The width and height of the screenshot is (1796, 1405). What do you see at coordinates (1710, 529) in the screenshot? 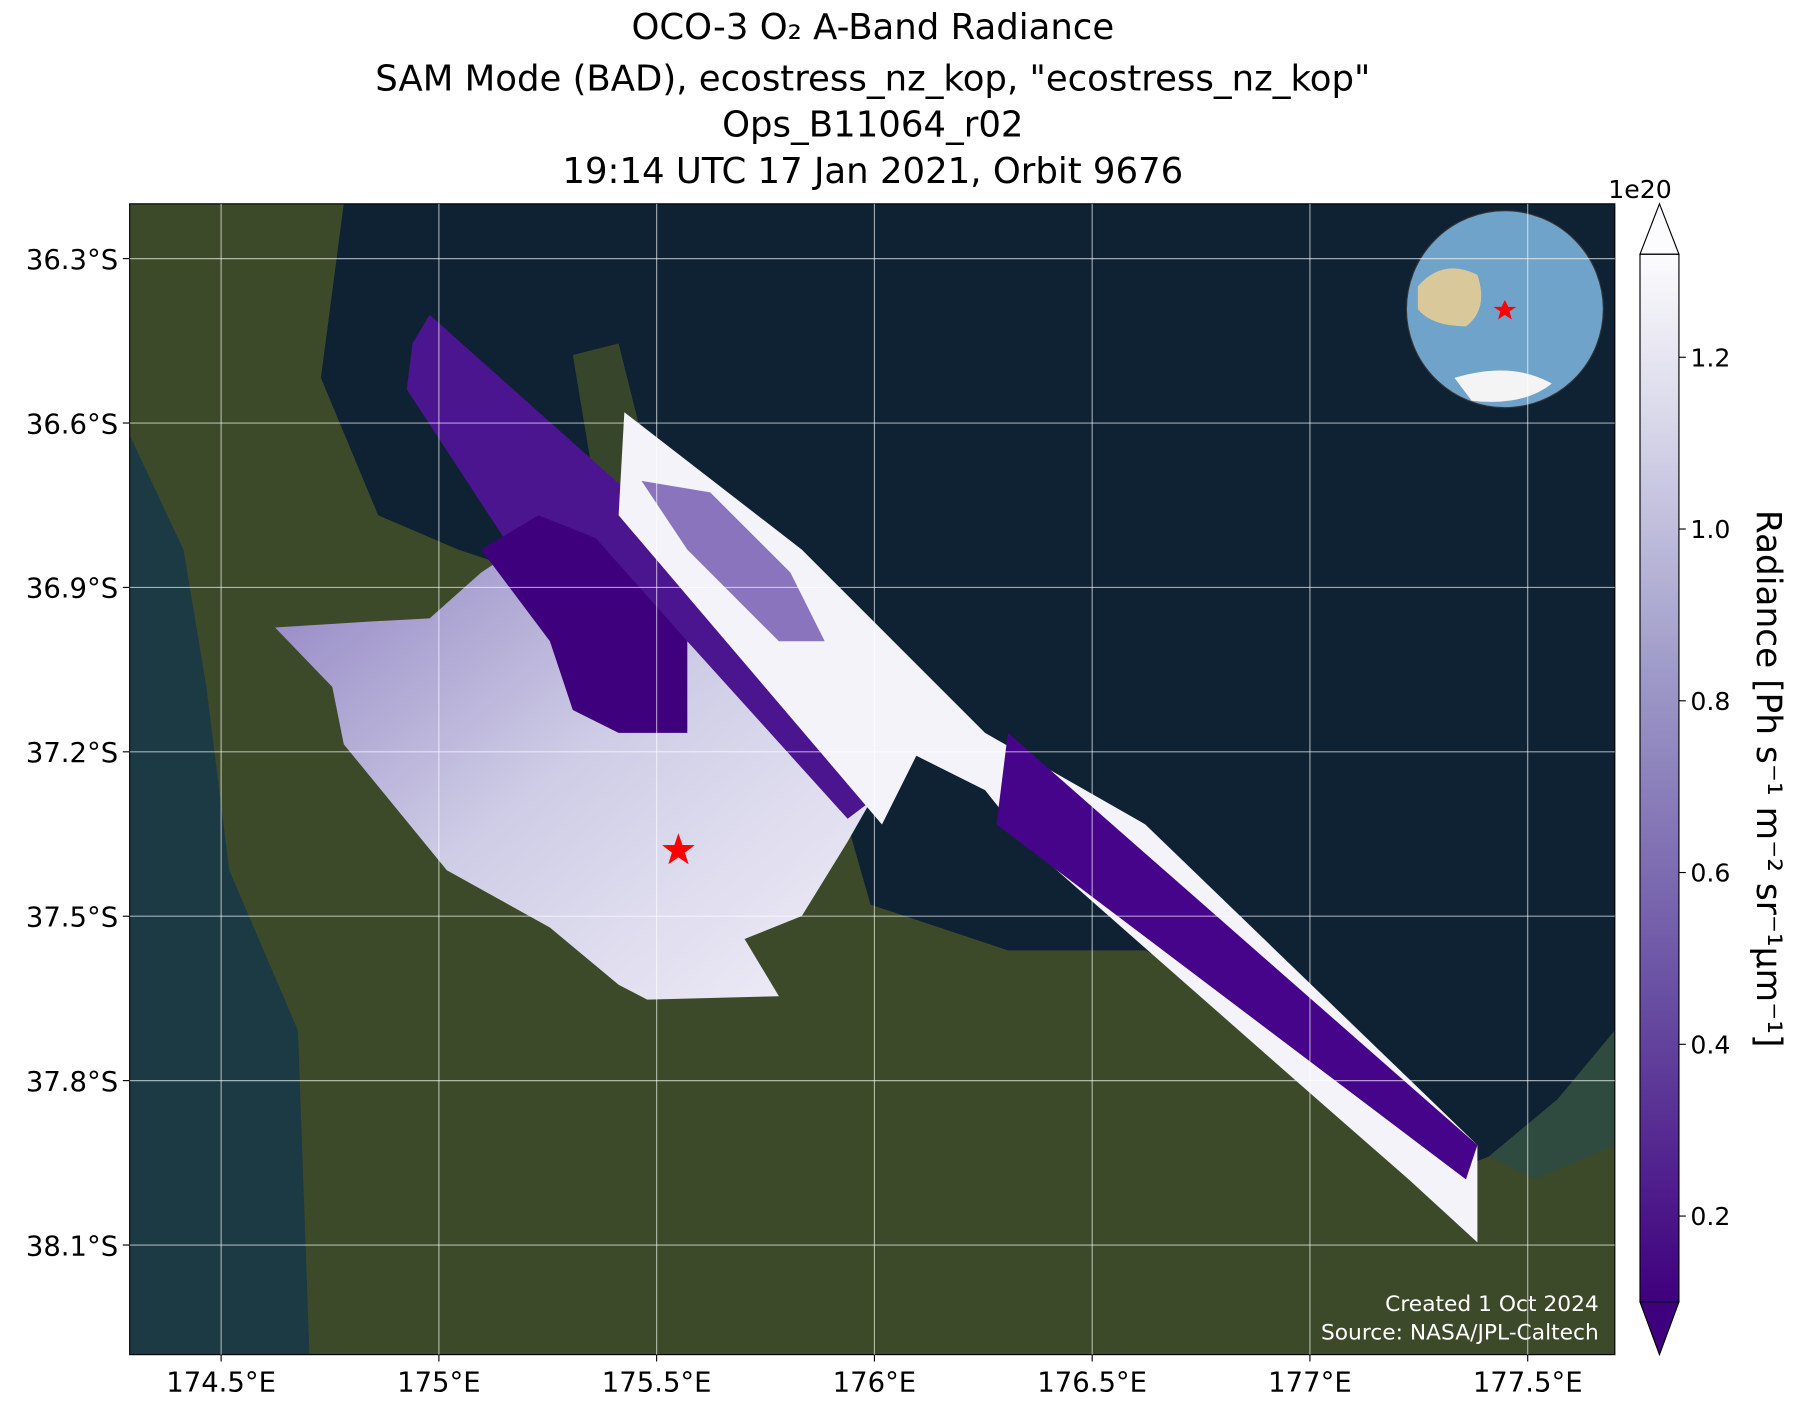
I see `colorbar-tick-label: 1.0` at bounding box center [1710, 529].